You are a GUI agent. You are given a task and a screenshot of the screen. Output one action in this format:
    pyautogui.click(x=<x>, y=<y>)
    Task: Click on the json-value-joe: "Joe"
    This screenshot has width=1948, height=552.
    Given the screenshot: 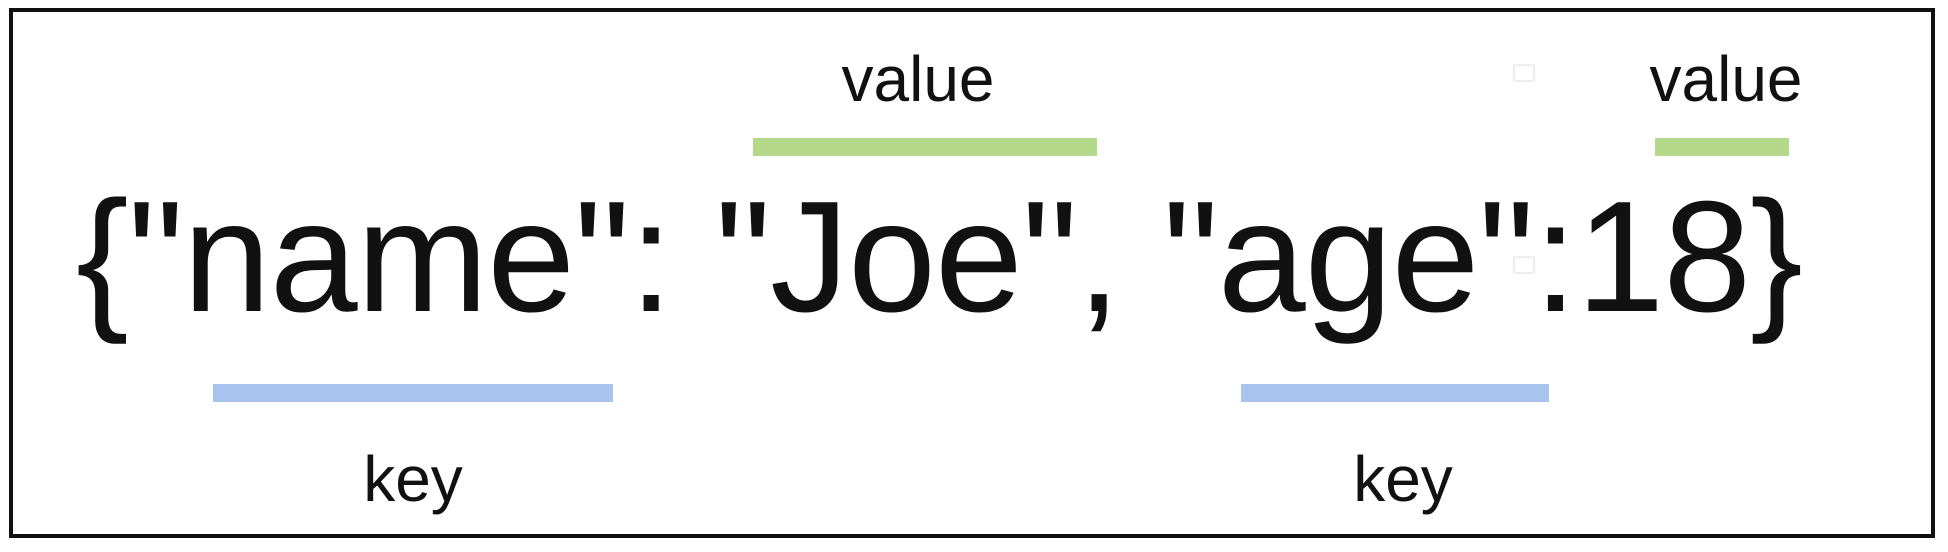 What is the action you would take?
    pyautogui.click(x=896, y=257)
    